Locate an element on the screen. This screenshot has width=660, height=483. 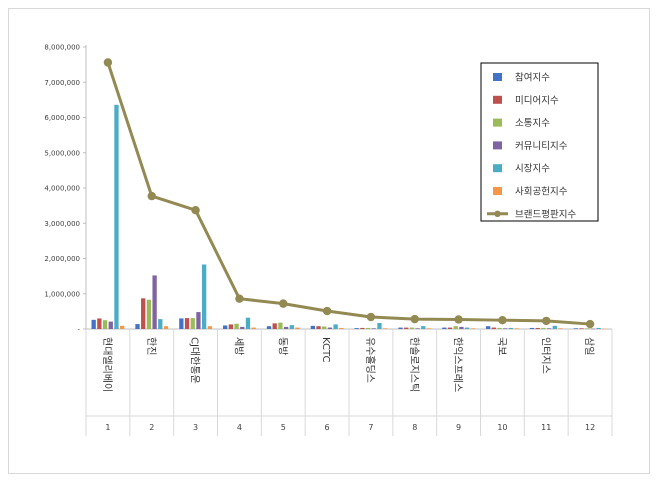
x-index-label: 8 is located at coordinates (414, 427).